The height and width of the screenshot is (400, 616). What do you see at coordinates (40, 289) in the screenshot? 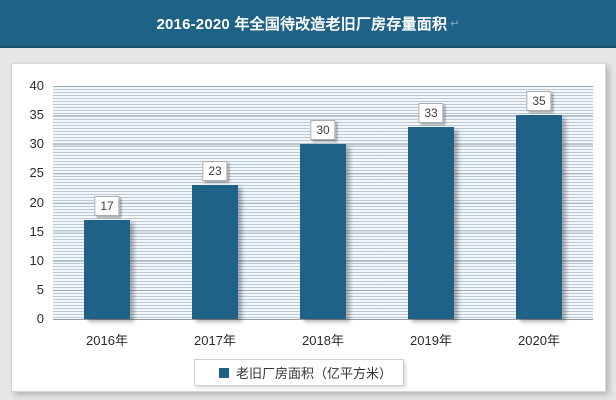
I see `y-axis-tick-label: 5` at bounding box center [40, 289].